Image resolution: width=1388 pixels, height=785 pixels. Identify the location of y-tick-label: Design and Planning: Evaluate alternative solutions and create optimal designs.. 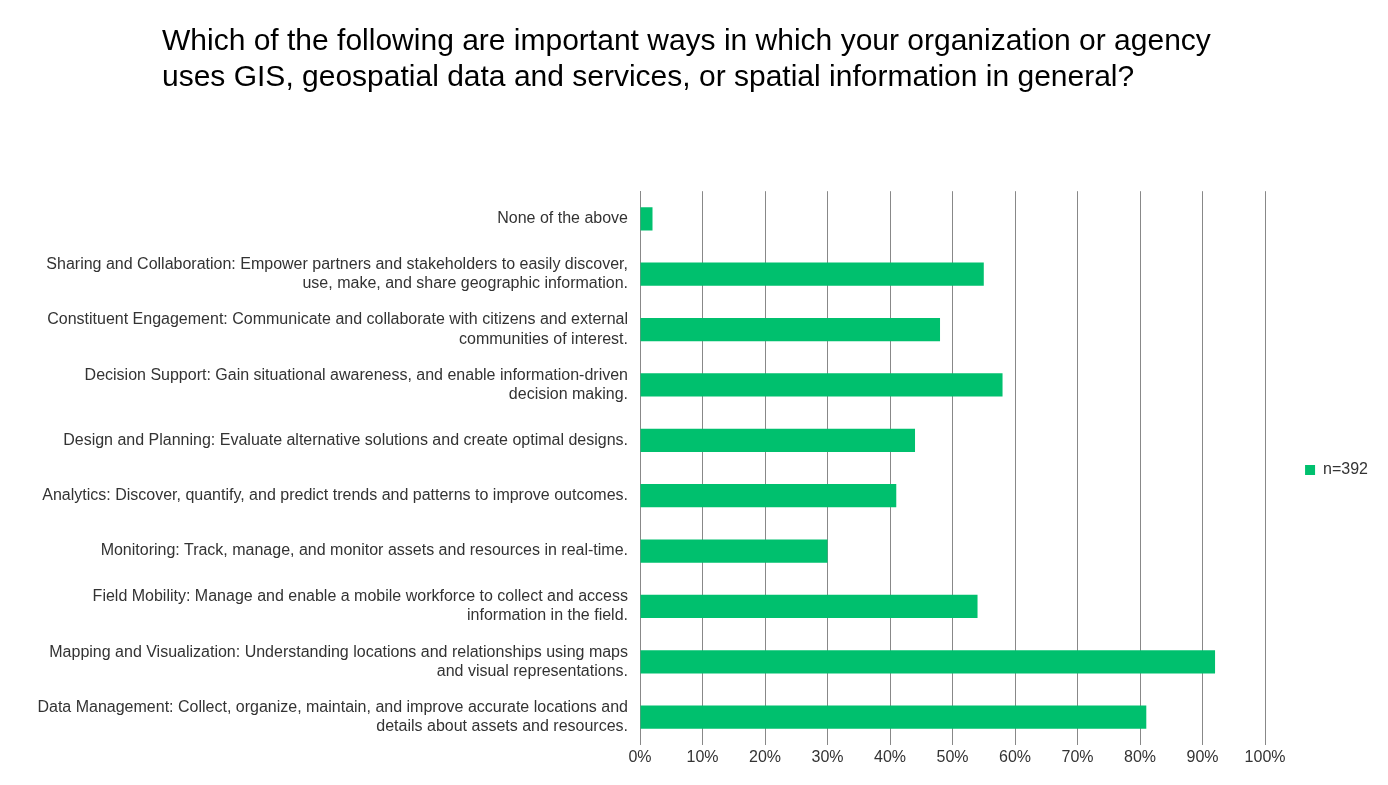
(345, 439).